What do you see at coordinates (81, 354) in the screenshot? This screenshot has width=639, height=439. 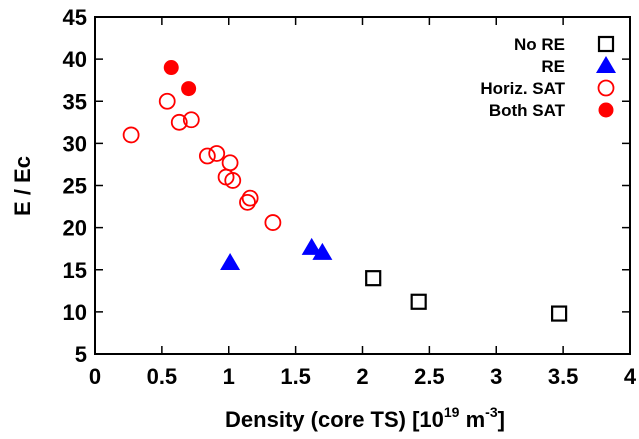 I see `y-tick-label: 5` at bounding box center [81, 354].